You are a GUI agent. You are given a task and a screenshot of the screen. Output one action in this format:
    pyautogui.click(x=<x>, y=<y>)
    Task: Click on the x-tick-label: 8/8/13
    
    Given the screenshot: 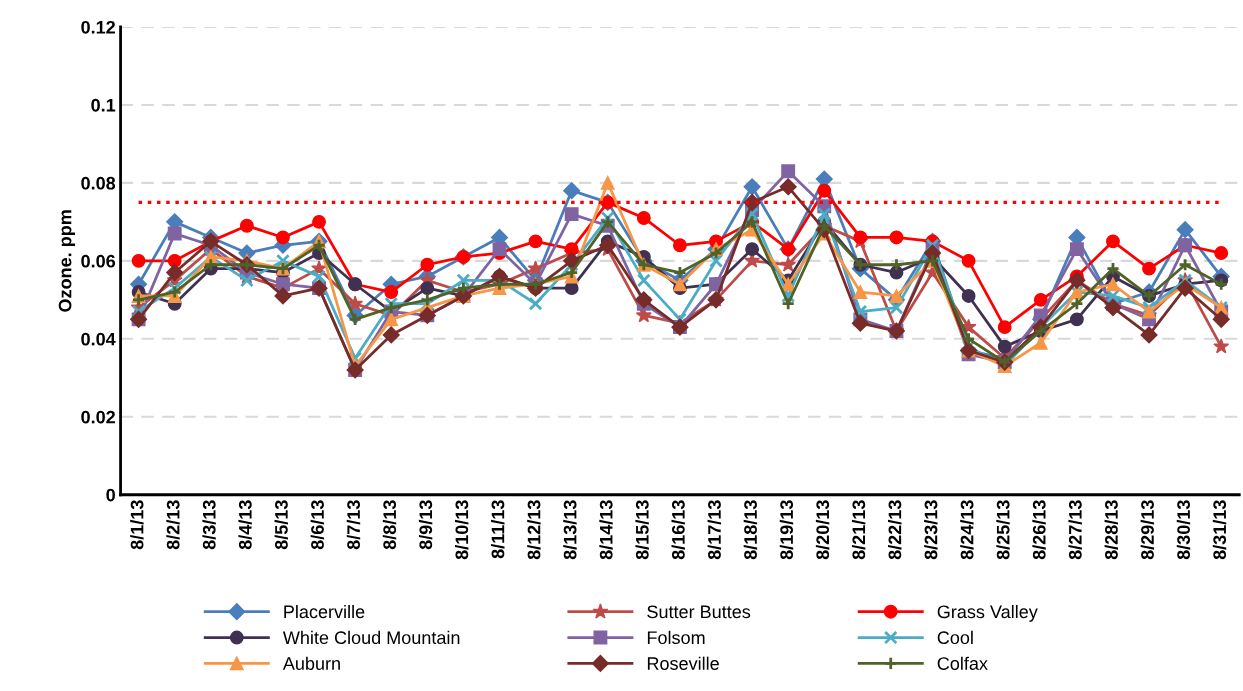 What is the action you would take?
    pyautogui.click(x=389, y=525)
    